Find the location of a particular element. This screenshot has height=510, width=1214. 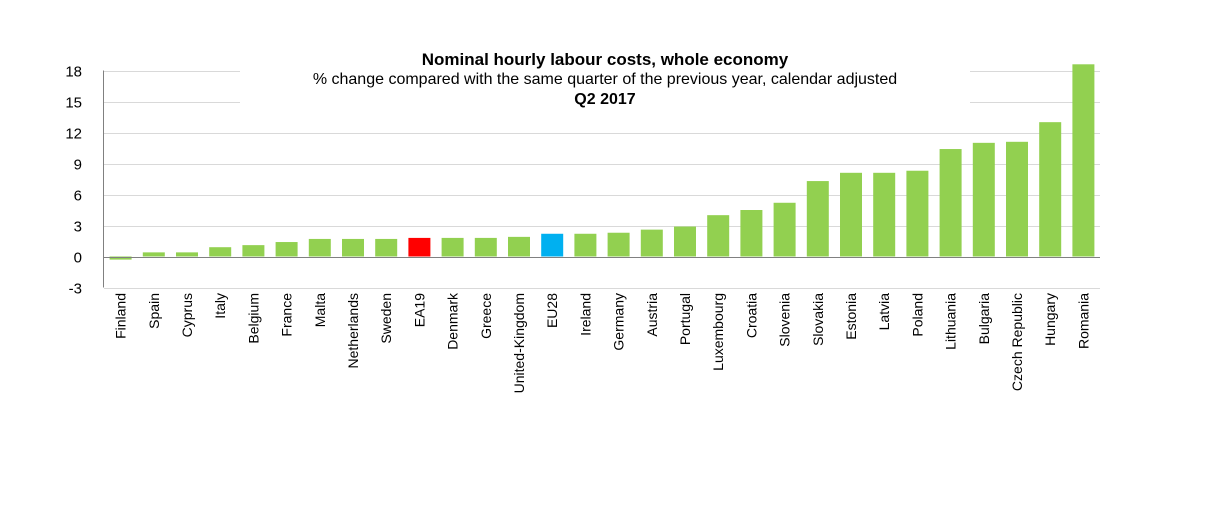

y-tick-label: 6 is located at coordinates (78, 196).